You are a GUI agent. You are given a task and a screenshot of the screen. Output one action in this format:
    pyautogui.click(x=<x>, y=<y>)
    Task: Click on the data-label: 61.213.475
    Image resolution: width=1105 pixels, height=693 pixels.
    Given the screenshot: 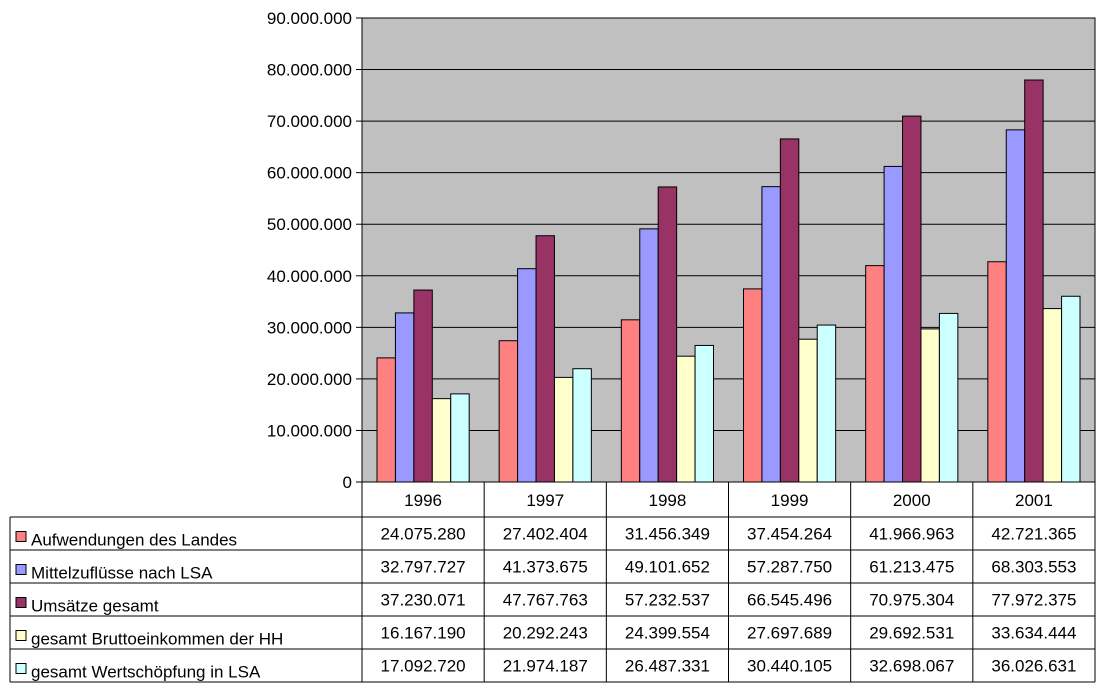 What is the action you would take?
    pyautogui.click(x=911, y=567)
    